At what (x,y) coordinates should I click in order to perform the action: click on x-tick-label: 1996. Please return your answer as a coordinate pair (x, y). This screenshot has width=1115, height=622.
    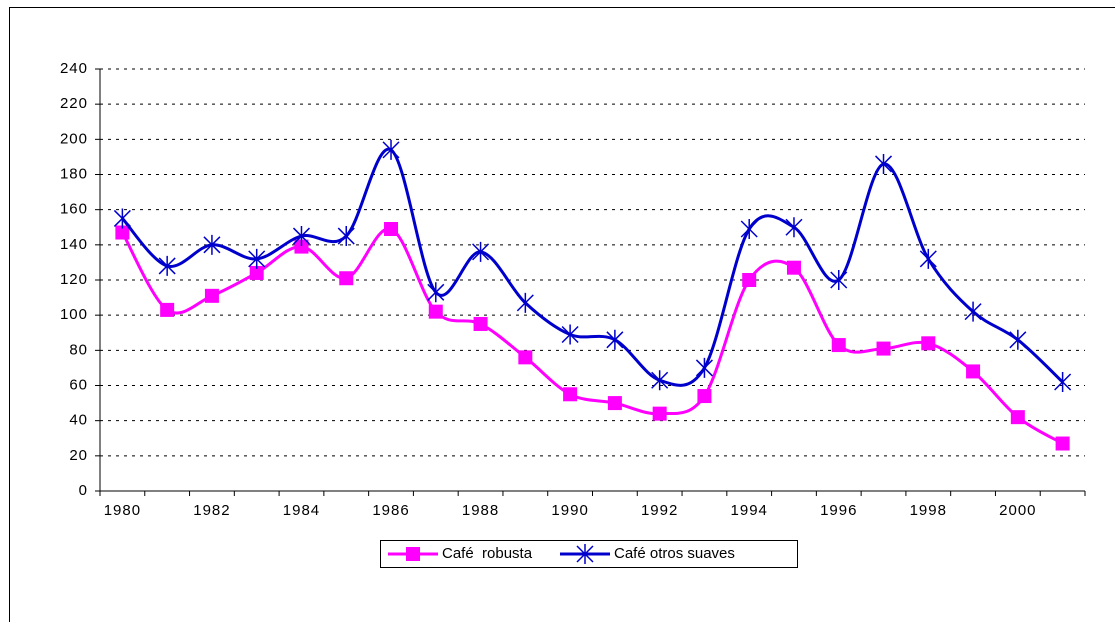
    Looking at the image, I should click on (838, 510).